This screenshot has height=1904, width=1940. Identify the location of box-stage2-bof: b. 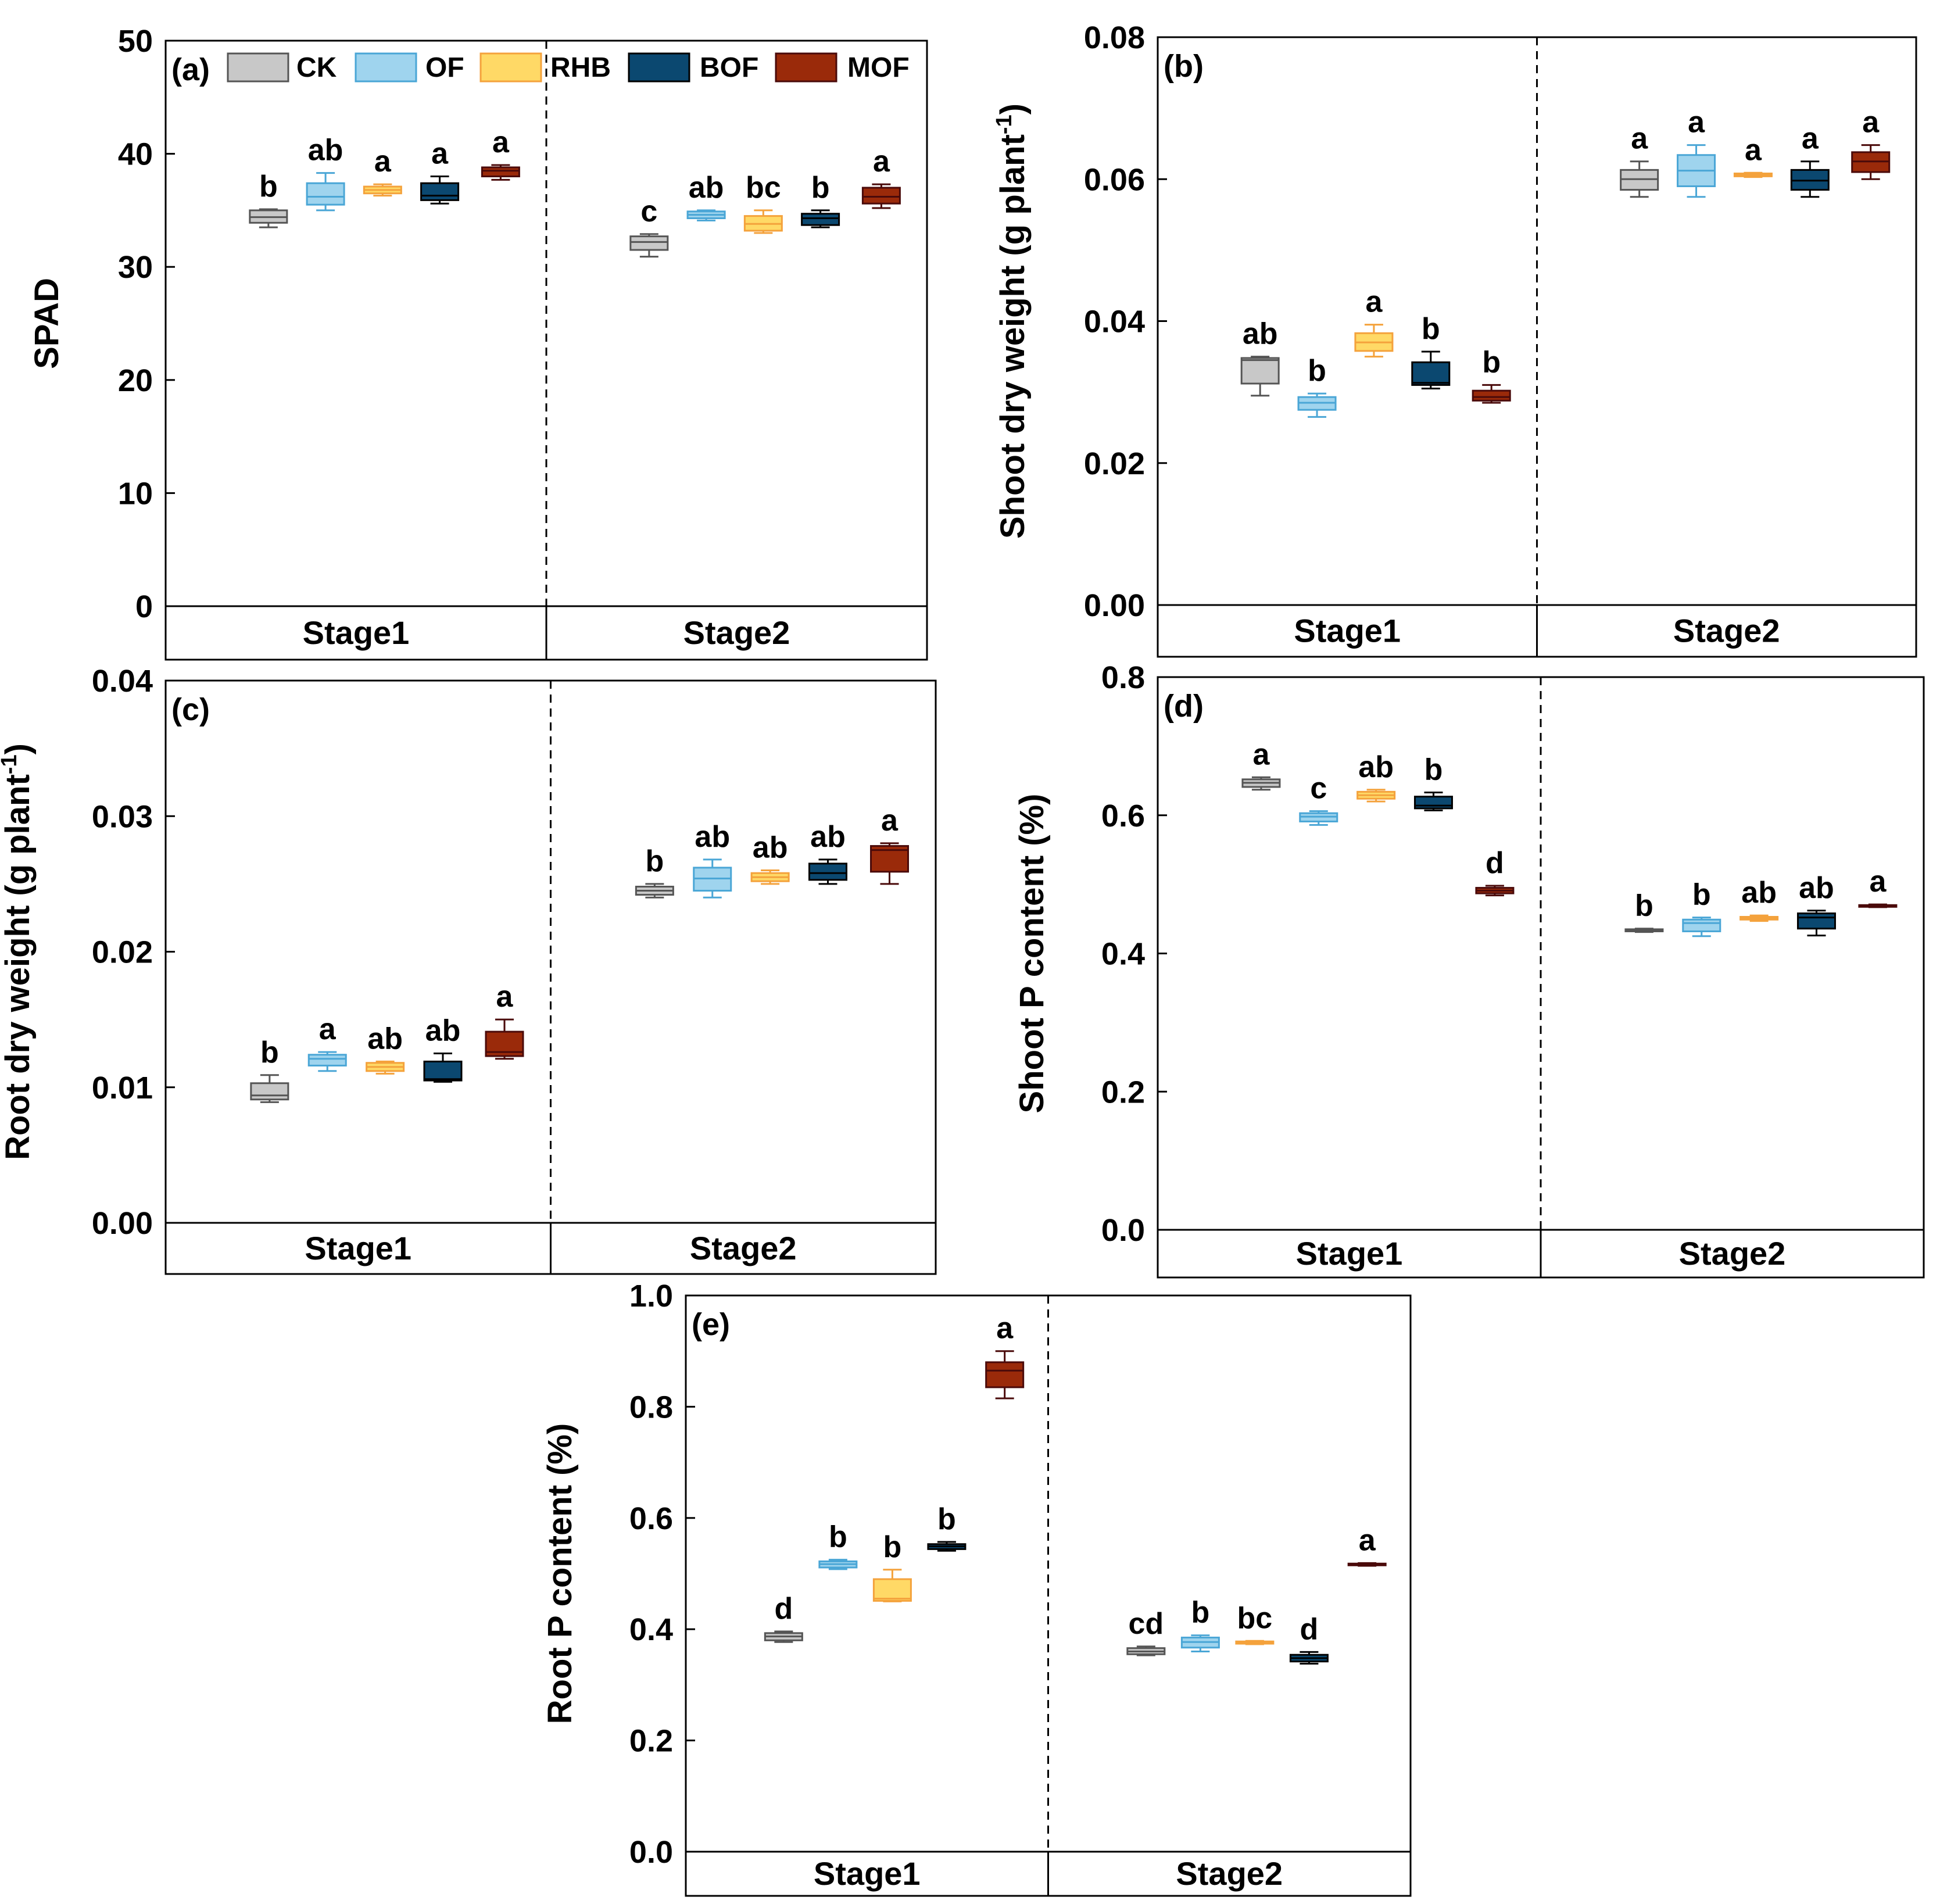
(820, 199).